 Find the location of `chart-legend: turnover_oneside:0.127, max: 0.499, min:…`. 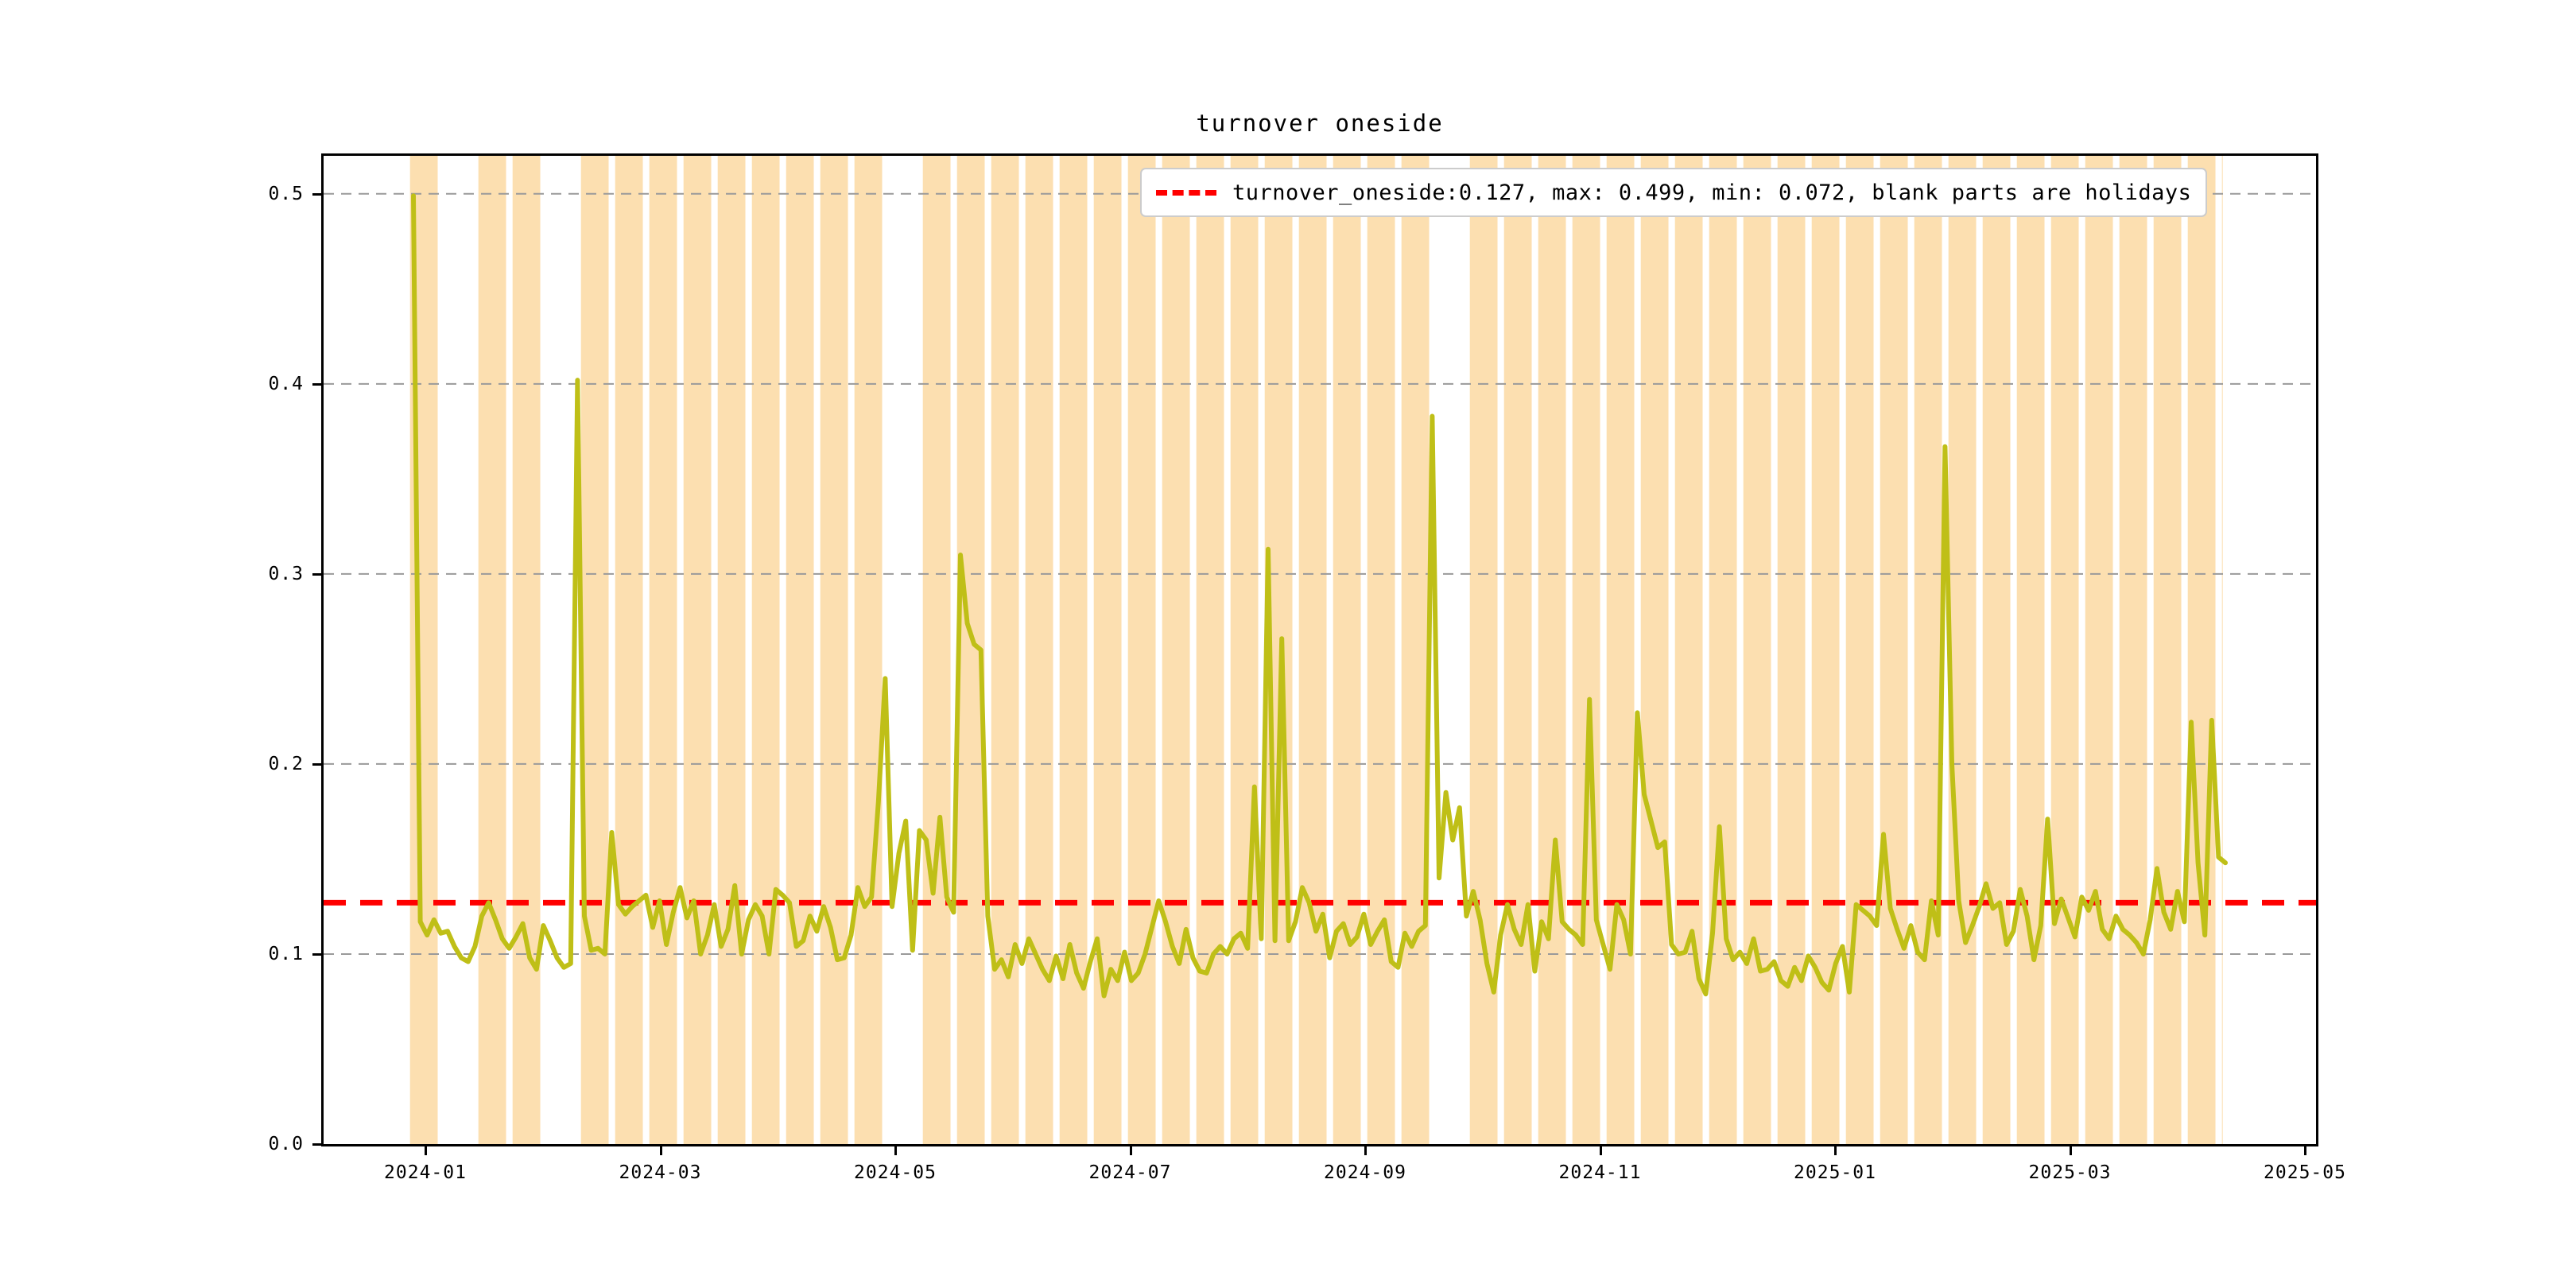

chart-legend: turnover_oneside:0.127, max: 0.499, min:… is located at coordinates (1674, 192).